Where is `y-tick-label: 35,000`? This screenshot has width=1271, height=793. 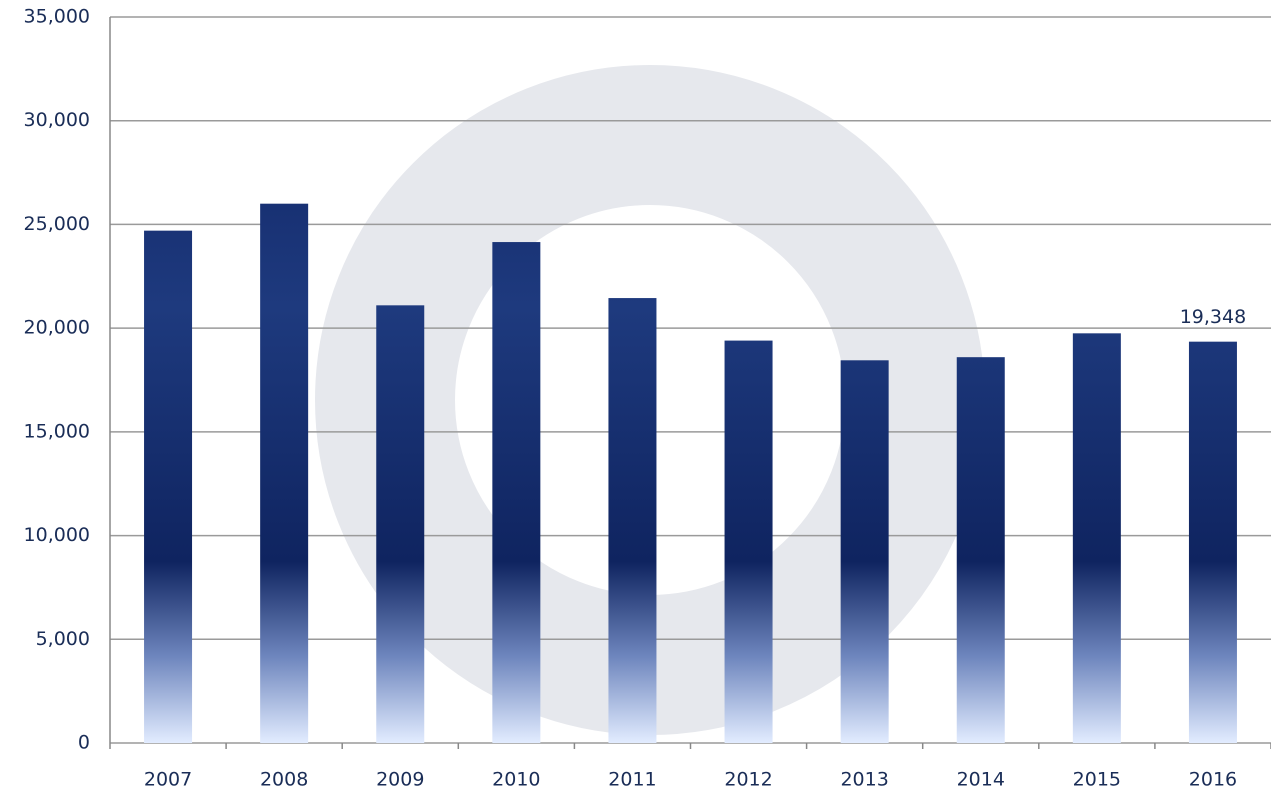
y-tick-label: 35,000 is located at coordinates (57, 17).